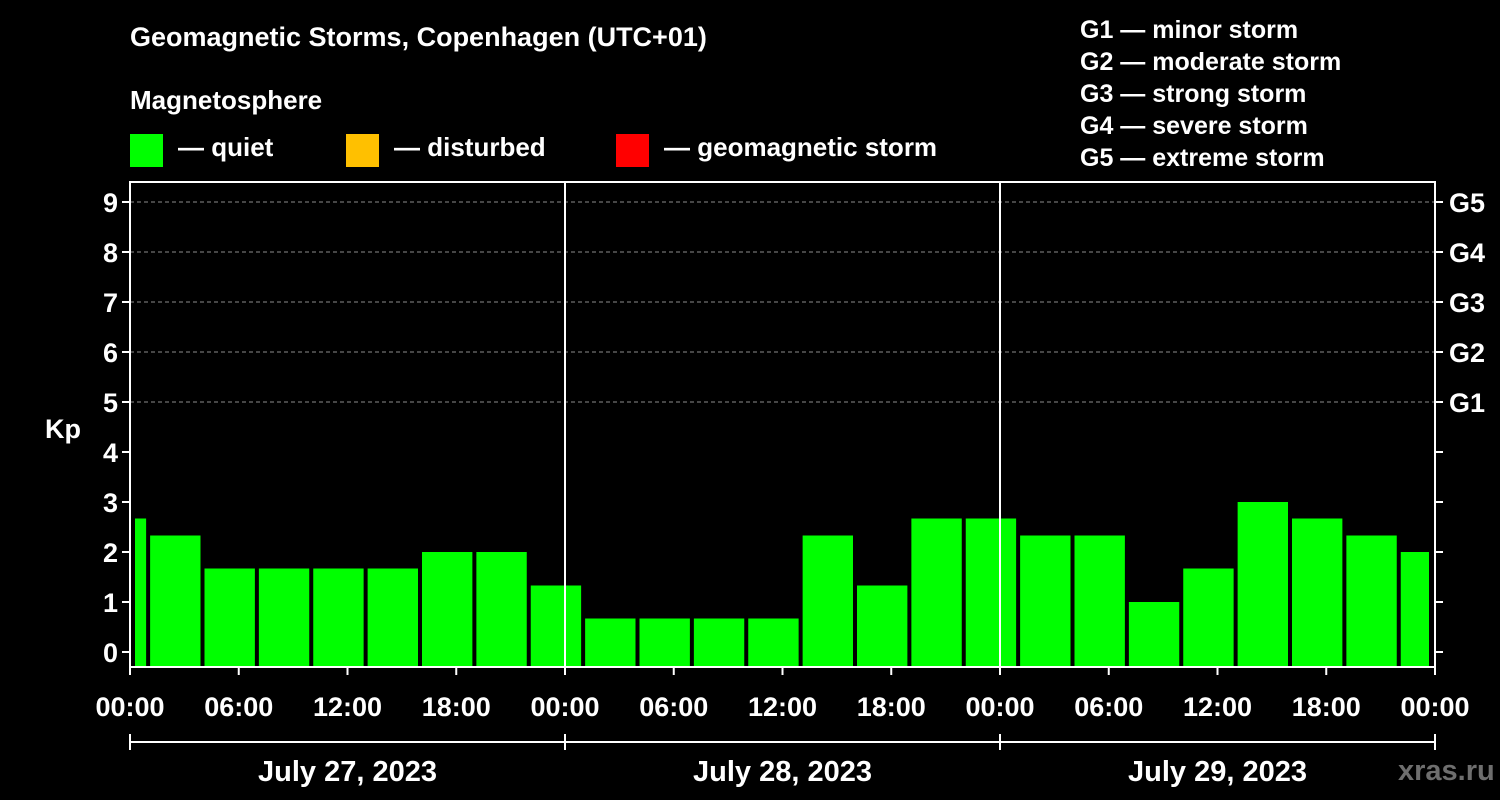  What do you see at coordinates (1467, 403) in the screenshot?
I see `g-level-label: G1` at bounding box center [1467, 403].